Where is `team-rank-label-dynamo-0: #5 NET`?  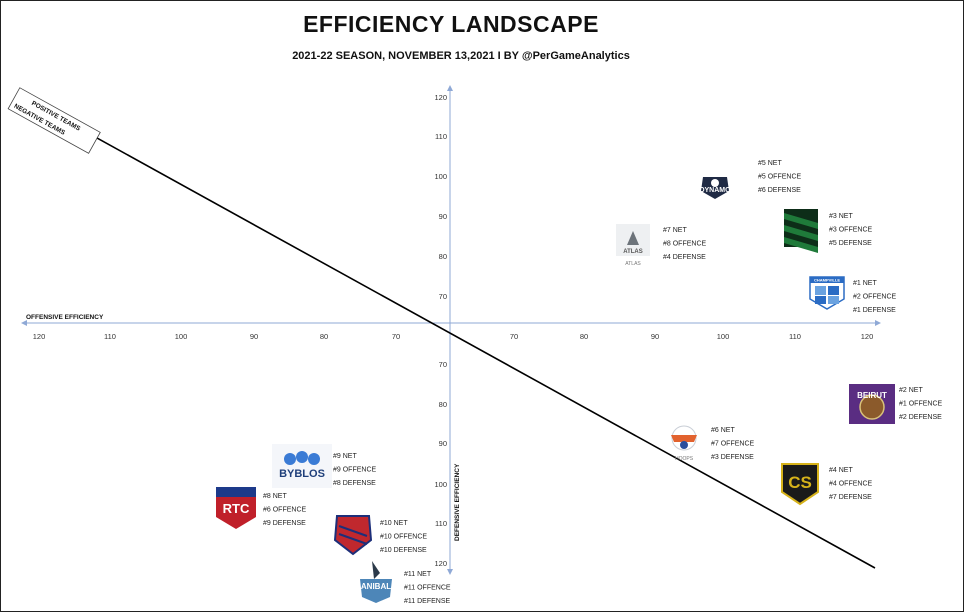 team-rank-label-dynamo-0: #5 NET is located at coordinates (770, 163).